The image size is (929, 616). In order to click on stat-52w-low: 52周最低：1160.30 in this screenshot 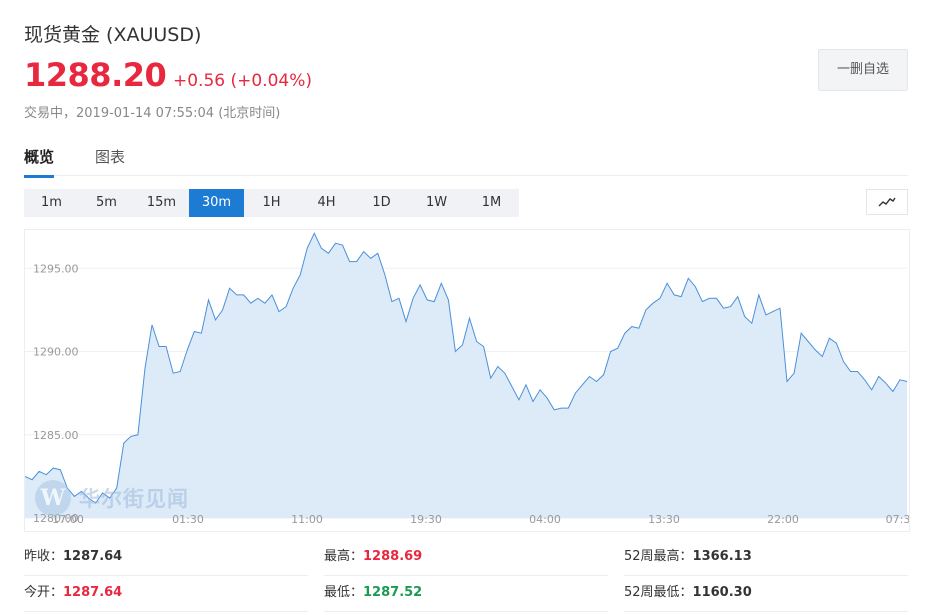, I will do `click(766, 594)`.